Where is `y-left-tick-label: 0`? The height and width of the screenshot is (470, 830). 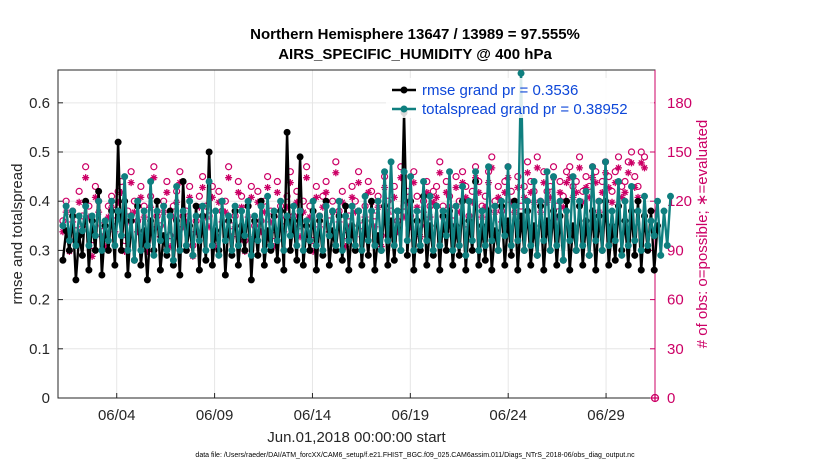
y-left-tick-label: 0 is located at coordinates (46, 398).